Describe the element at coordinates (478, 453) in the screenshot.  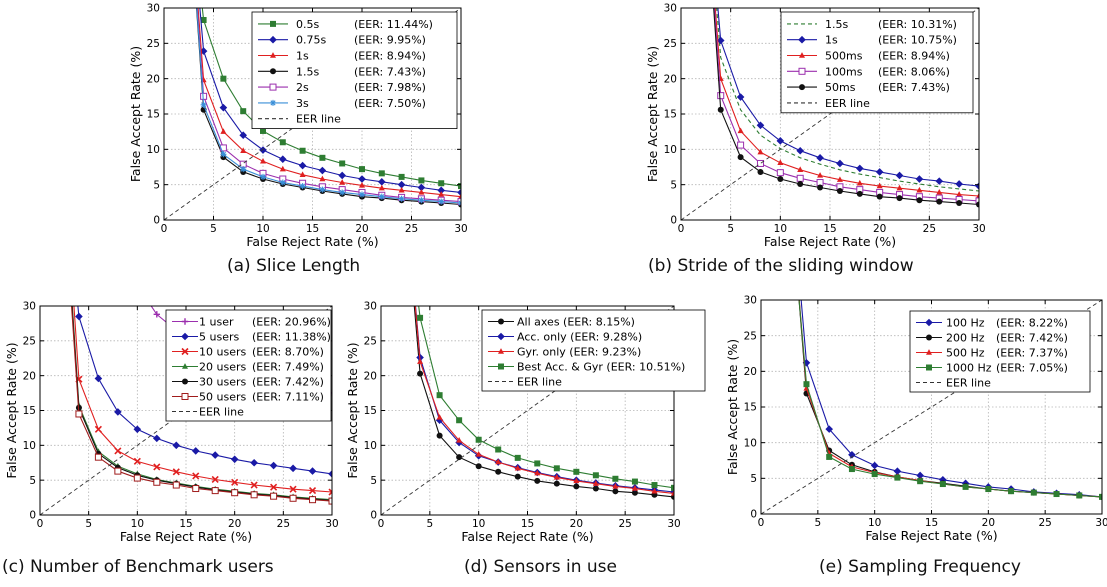
I see `data-point-gyr-only` at that location.